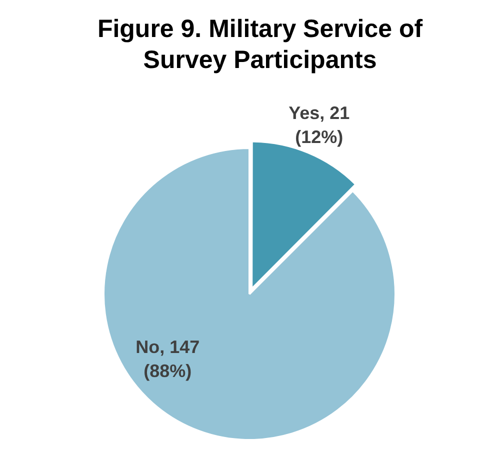 This screenshot has width=499, height=462. Describe the element at coordinates (260, 45) in the screenshot. I see `chart-title: Figure 9. Military Service of Survey Participants` at that location.